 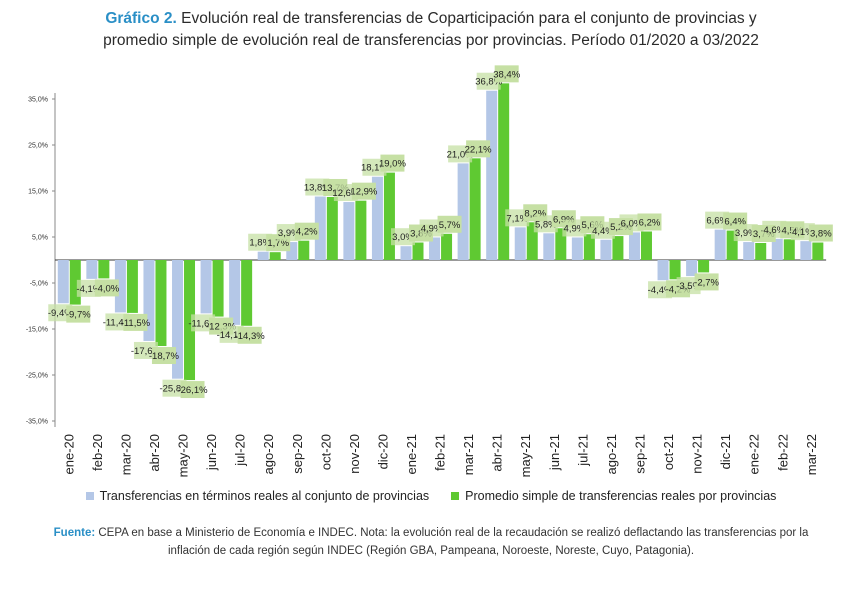 I want to click on data-label-series-1: 13,8%, so click(x=317, y=188).